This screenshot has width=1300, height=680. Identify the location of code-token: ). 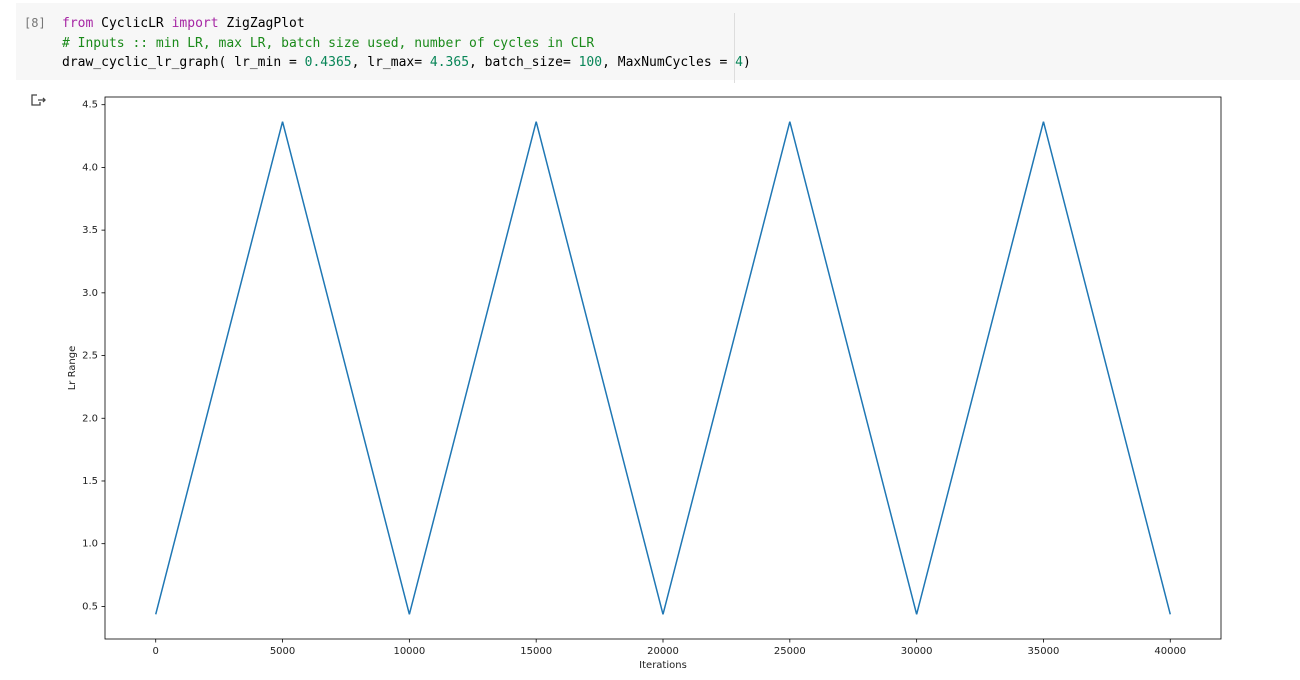
(746, 62).